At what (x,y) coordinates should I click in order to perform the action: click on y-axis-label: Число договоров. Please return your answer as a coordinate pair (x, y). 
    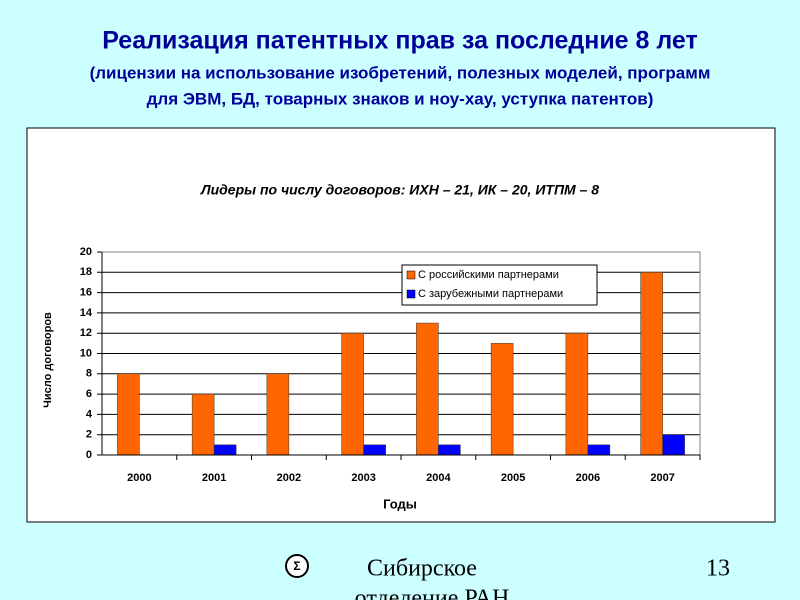
    Looking at the image, I should click on (48, 360).